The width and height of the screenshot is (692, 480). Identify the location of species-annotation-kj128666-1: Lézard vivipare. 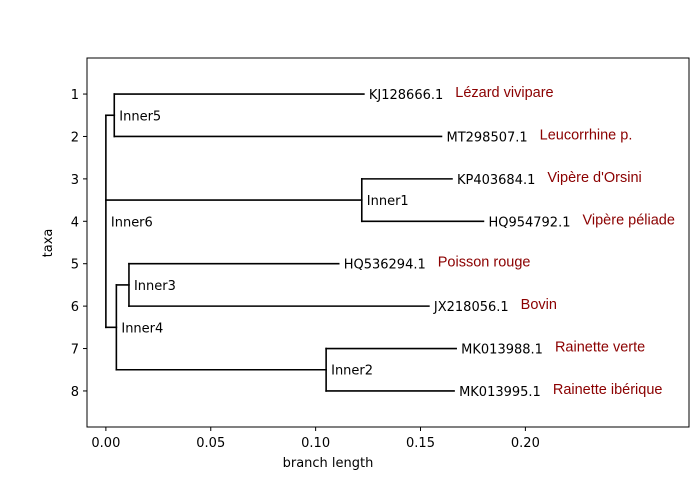
(504, 93).